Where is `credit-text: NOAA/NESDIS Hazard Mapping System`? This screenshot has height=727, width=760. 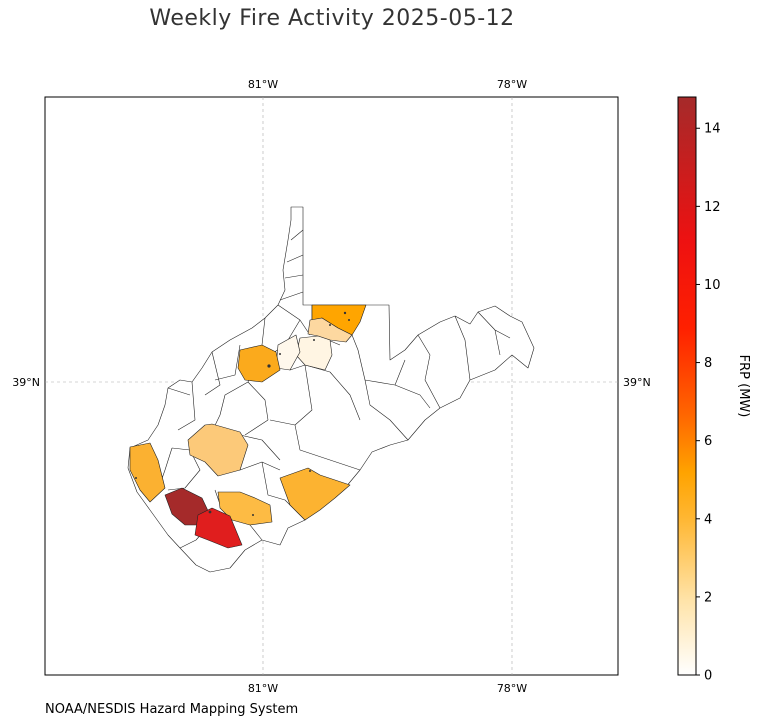
credit-text: NOAA/NESDIS Hazard Mapping System is located at coordinates (172, 709).